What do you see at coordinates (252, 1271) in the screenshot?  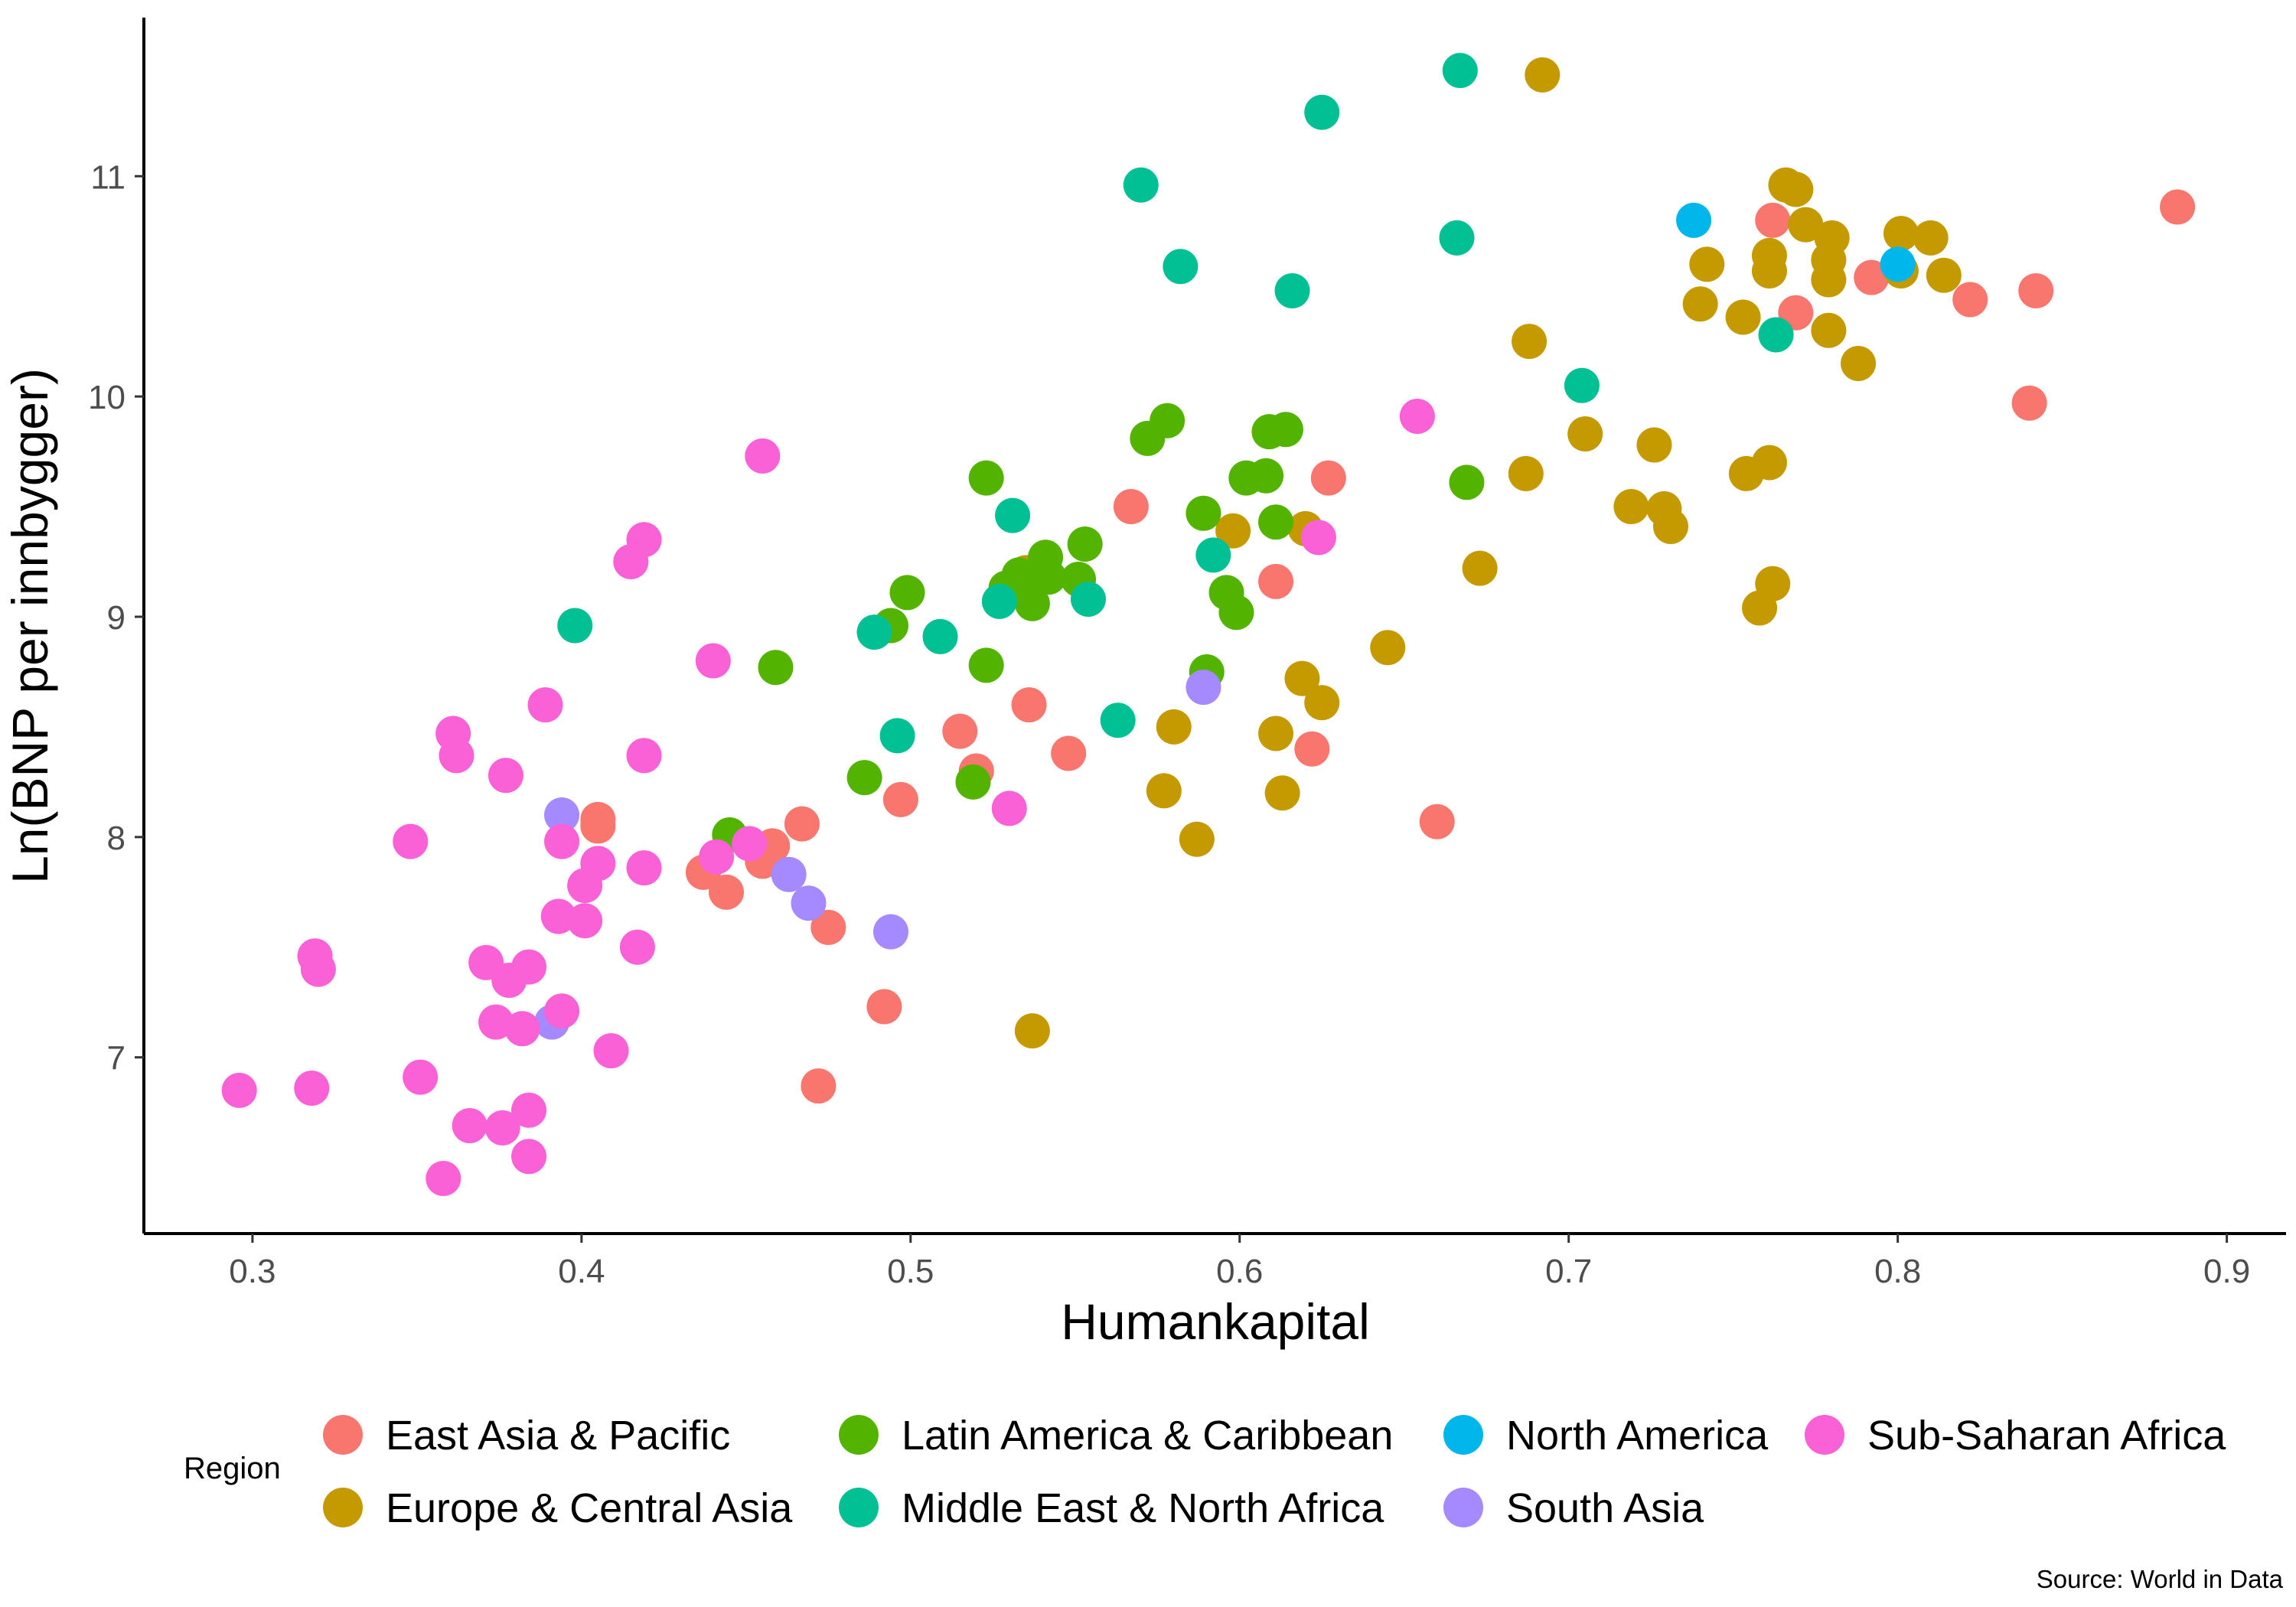 I see `x-tick-label: 0.3` at bounding box center [252, 1271].